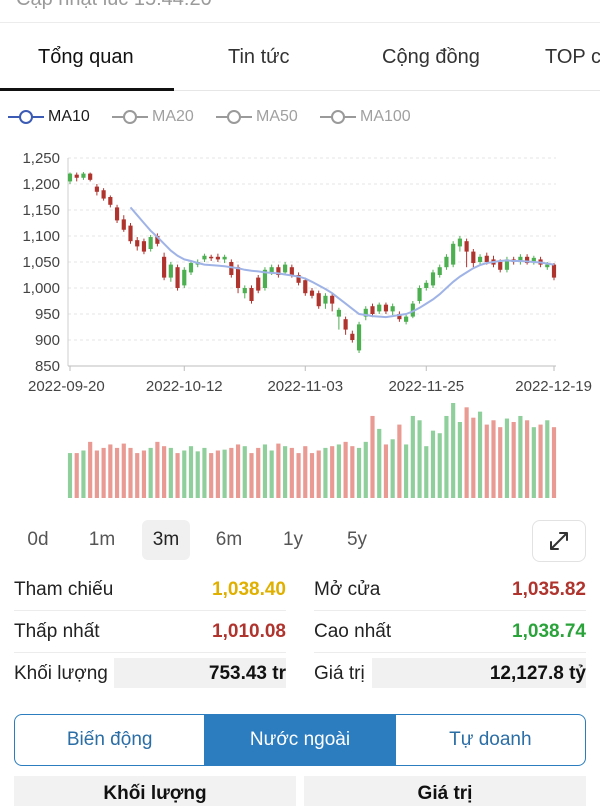  I want to click on stat-volume-label: Khối lượng, so click(61, 673).